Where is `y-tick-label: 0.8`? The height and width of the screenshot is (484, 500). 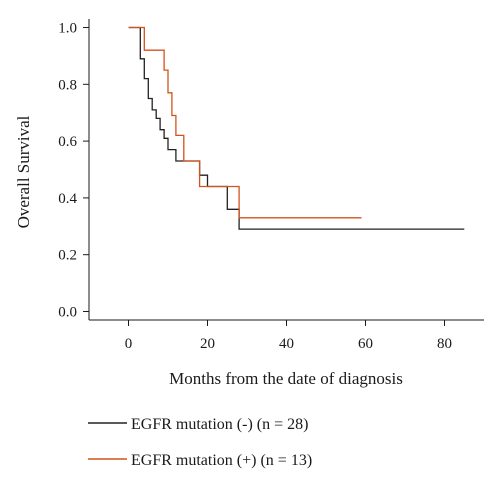
y-tick-label: 0.8 is located at coordinates (67, 85).